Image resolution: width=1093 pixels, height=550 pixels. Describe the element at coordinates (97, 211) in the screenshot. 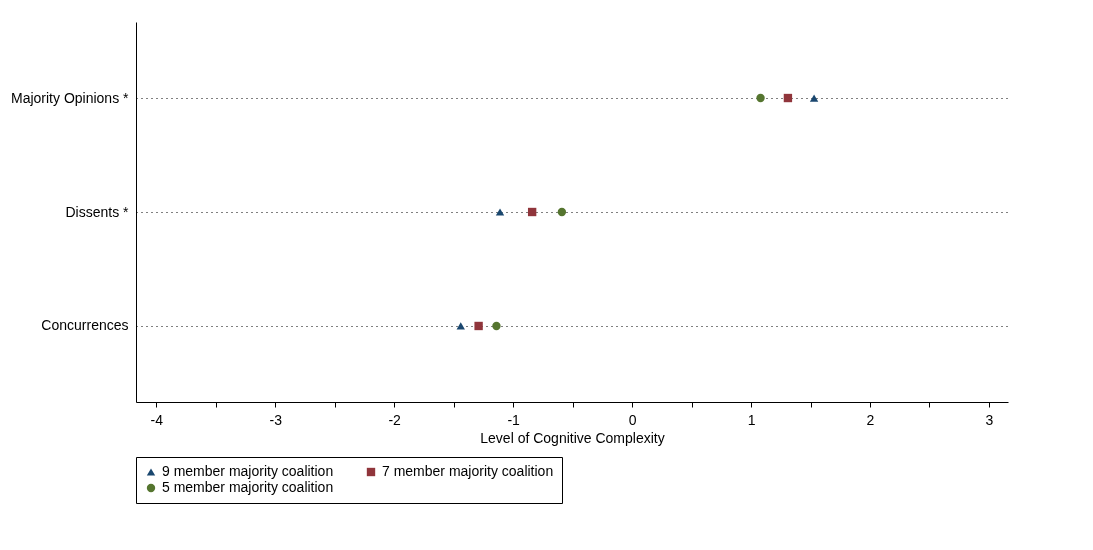

I see `y-tick-label: Dissents *` at that location.